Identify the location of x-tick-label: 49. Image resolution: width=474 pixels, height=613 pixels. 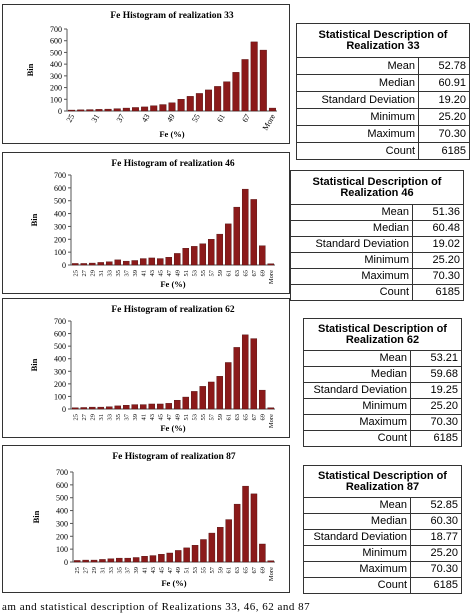
(171, 118).